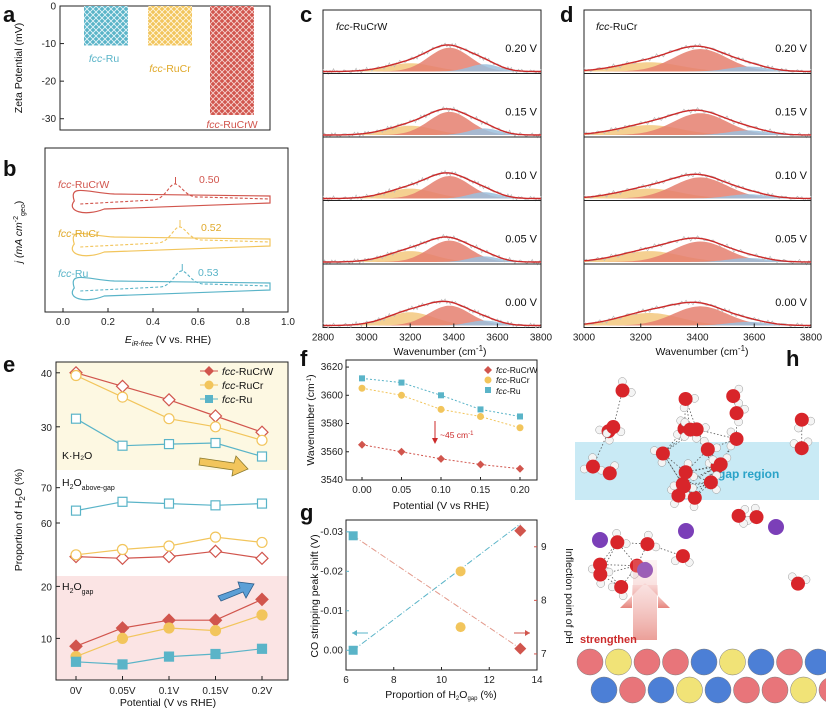 This screenshot has height=715, width=826. I want to click on b-xtick-label: 0.0, so click(63, 322).